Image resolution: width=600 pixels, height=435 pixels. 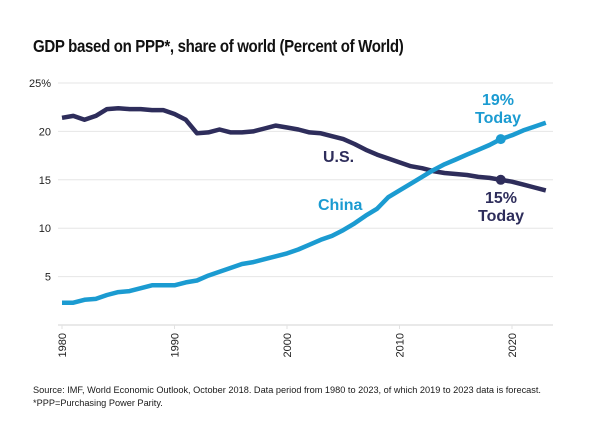 What do you see at coordinates (500, 139) in the screenshot?
I see `china-today-marker` at bounding box center [500, 139].